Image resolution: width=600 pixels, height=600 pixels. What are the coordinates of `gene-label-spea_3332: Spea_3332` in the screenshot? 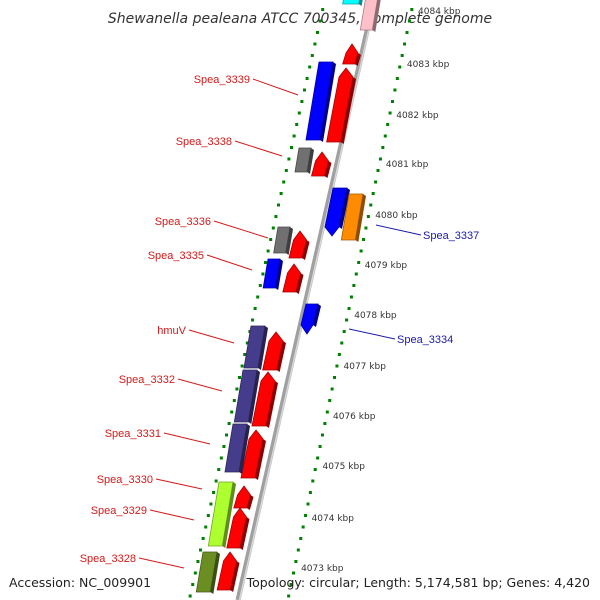 It's located at (171, 383).